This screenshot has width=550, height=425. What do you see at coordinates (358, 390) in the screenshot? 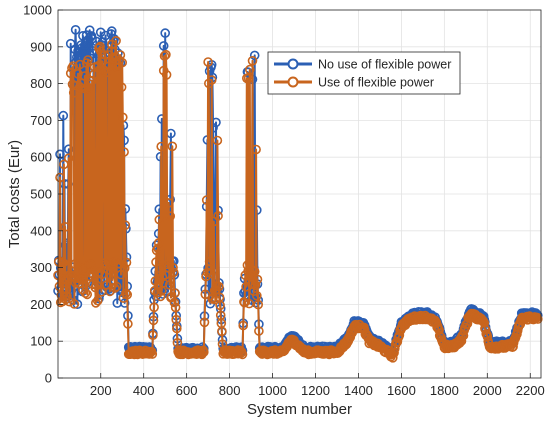
I see `x-tick-label: 1400` at bounding box center [358, 390].